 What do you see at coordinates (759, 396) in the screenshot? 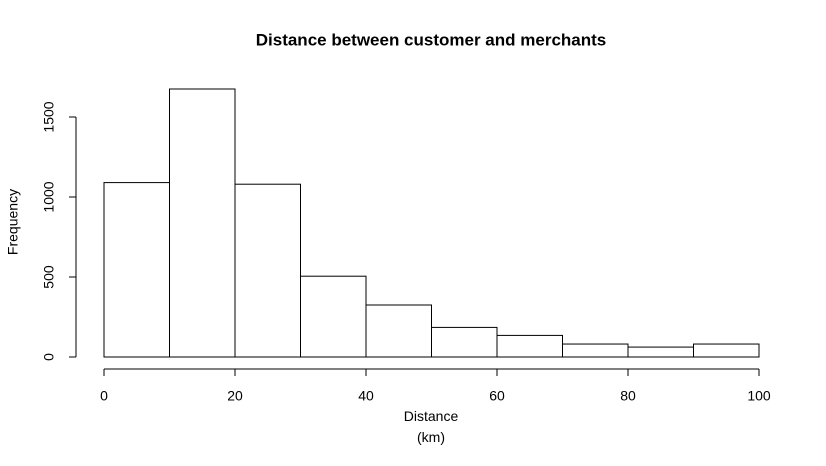
I see `x-tick-label: 100` at bounding box center [759, 396].